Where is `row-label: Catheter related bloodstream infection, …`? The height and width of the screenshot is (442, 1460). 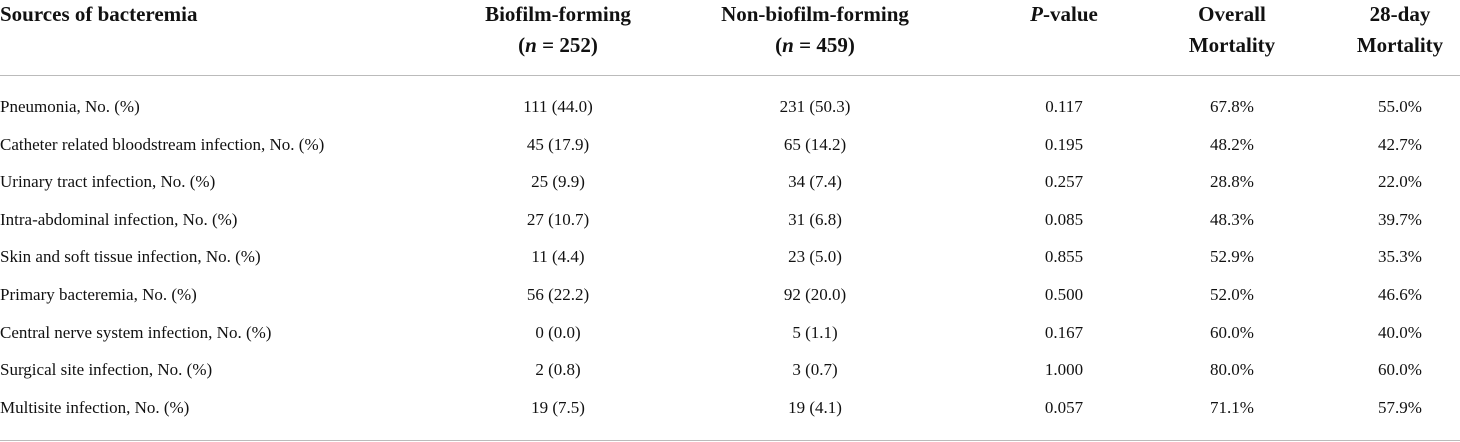
row-label: Catheter related bloodstream infection, … is located at coordinates (162, 144).